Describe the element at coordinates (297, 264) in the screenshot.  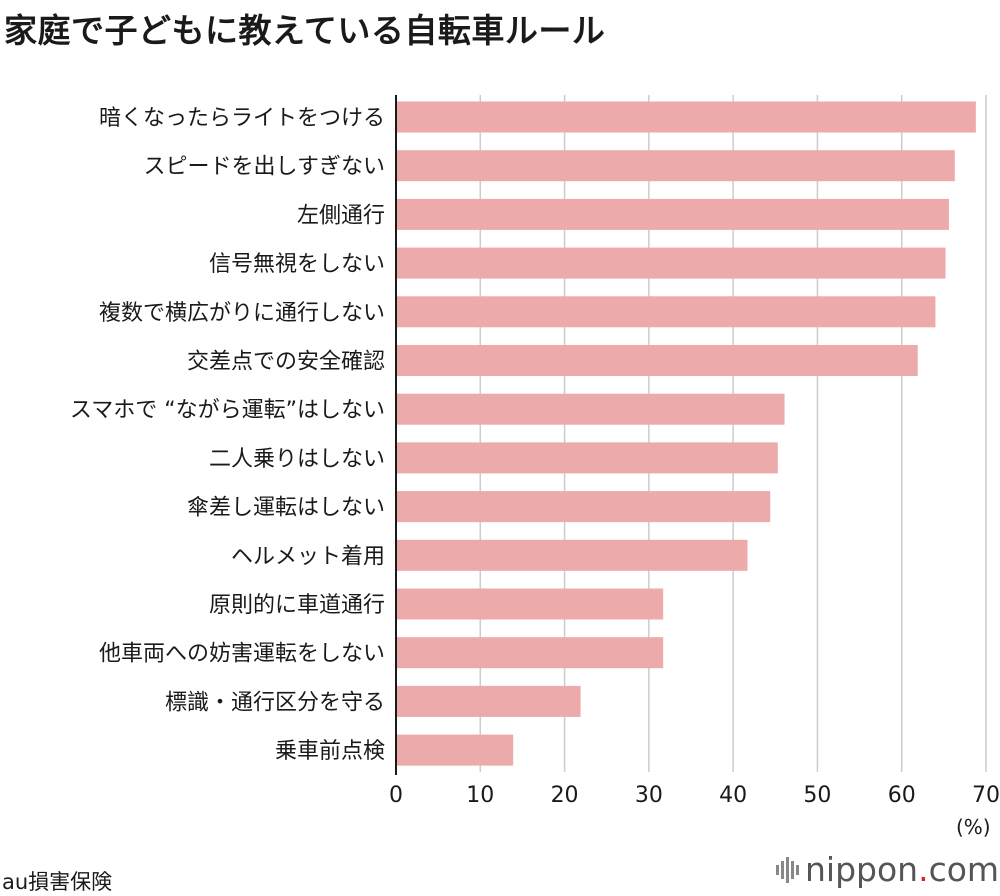
I see `category-label: 信号無視をしない` at that location.